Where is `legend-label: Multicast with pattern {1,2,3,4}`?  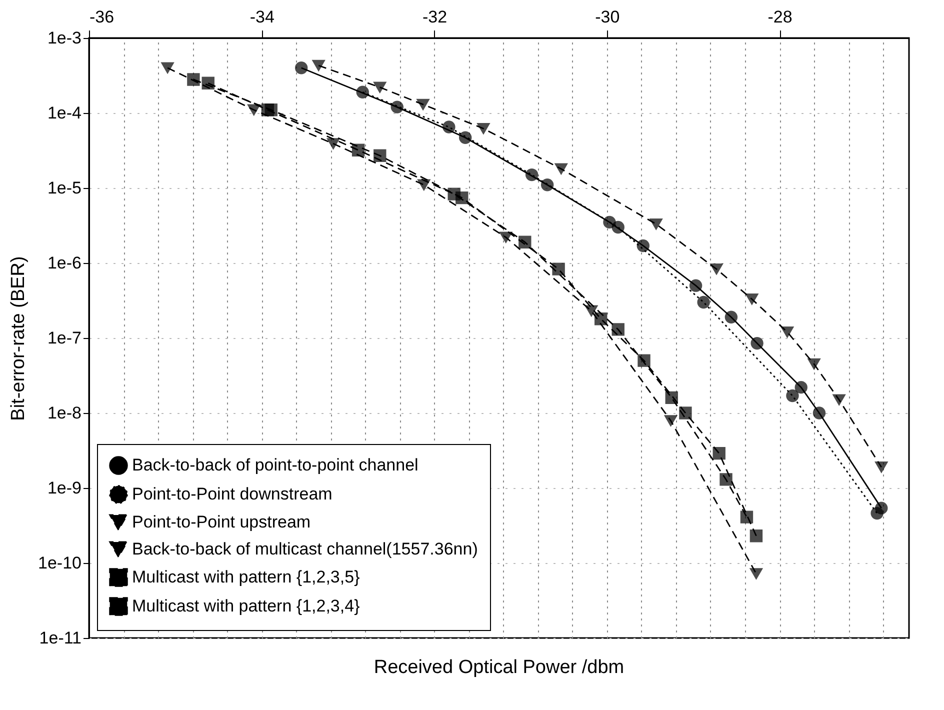 legend-label: Multicast with pattern {1,2,3,4} is located at coordinates (246, 606).